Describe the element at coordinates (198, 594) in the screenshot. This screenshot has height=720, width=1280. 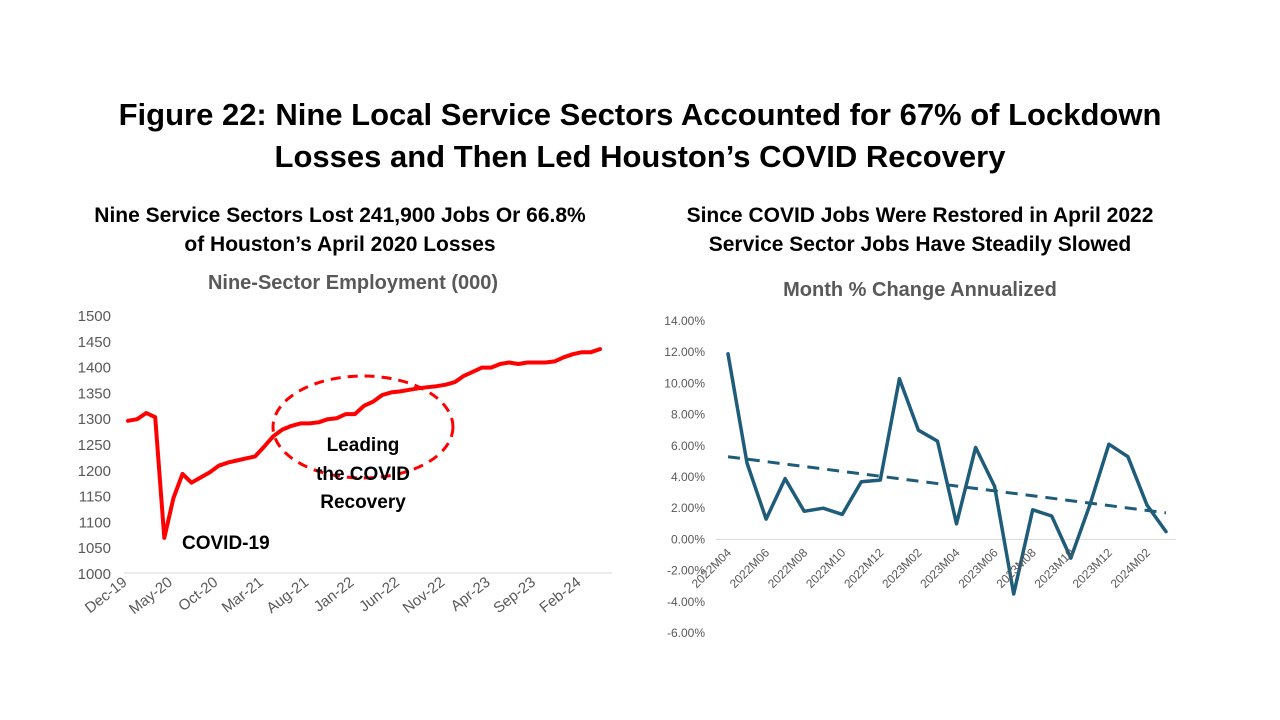
I see `left-x-tick-label: Oct-20` at that location.